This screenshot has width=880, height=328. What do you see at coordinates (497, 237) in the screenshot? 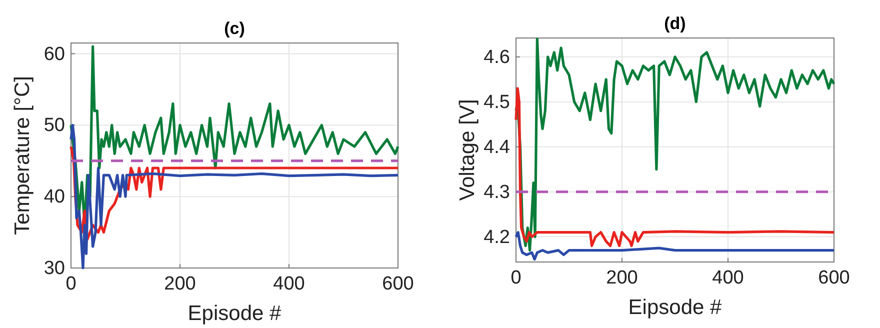
I see `y-tick-label: 4.2` at bounding box center [497, 237].